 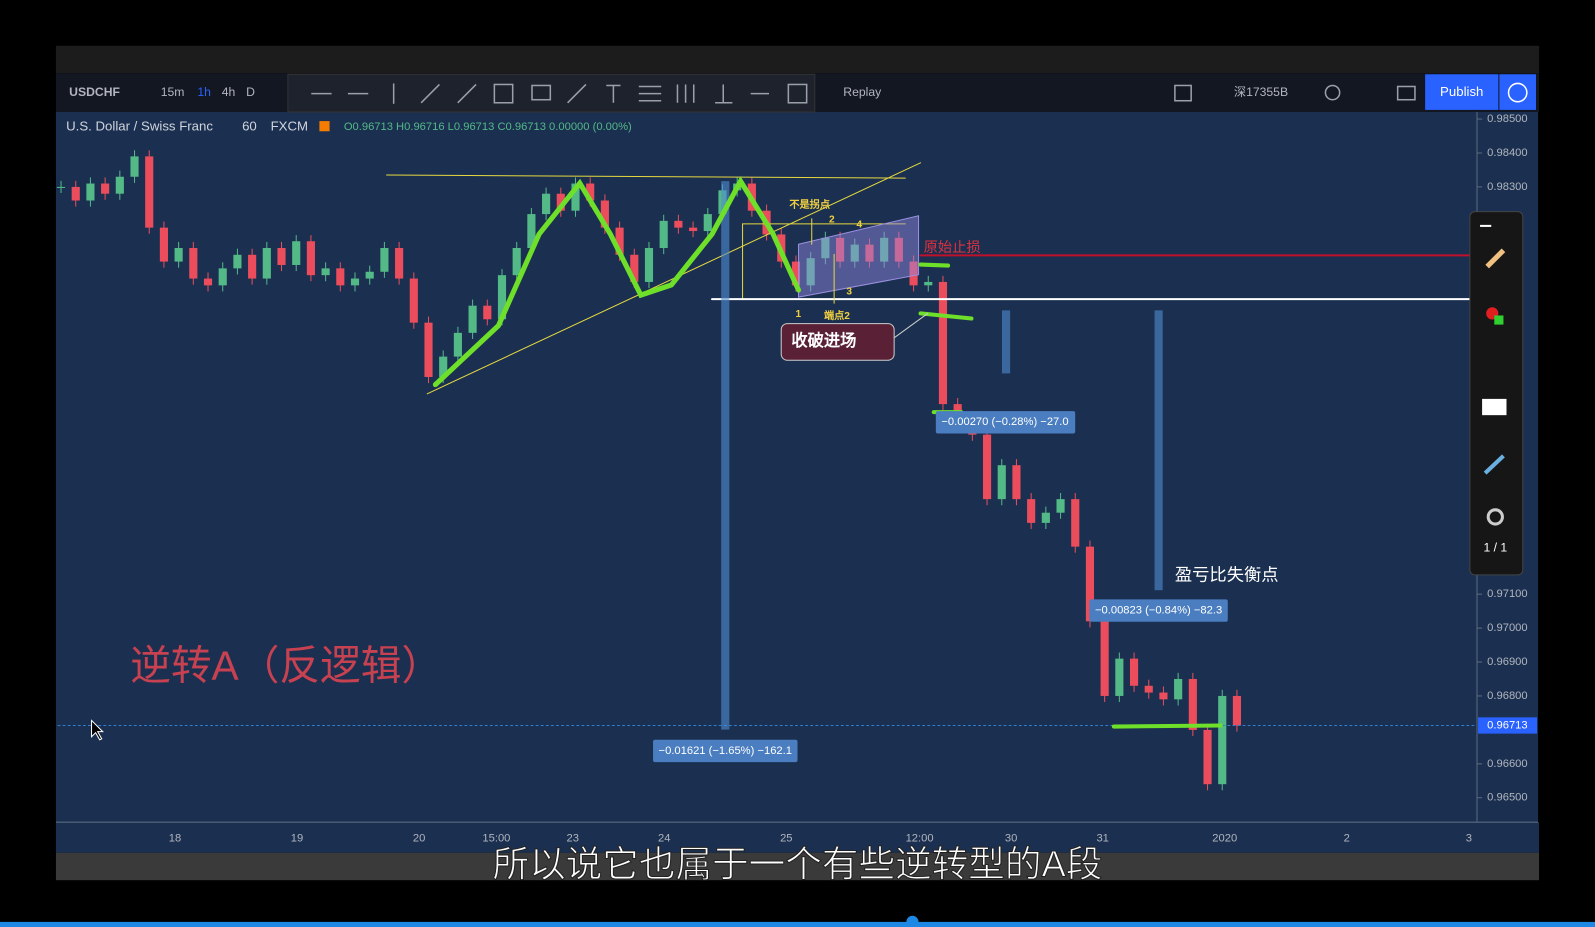 I want to click on measure-text: −0.01621 (−1.65%) −162.1, so click(x=725, y=751).